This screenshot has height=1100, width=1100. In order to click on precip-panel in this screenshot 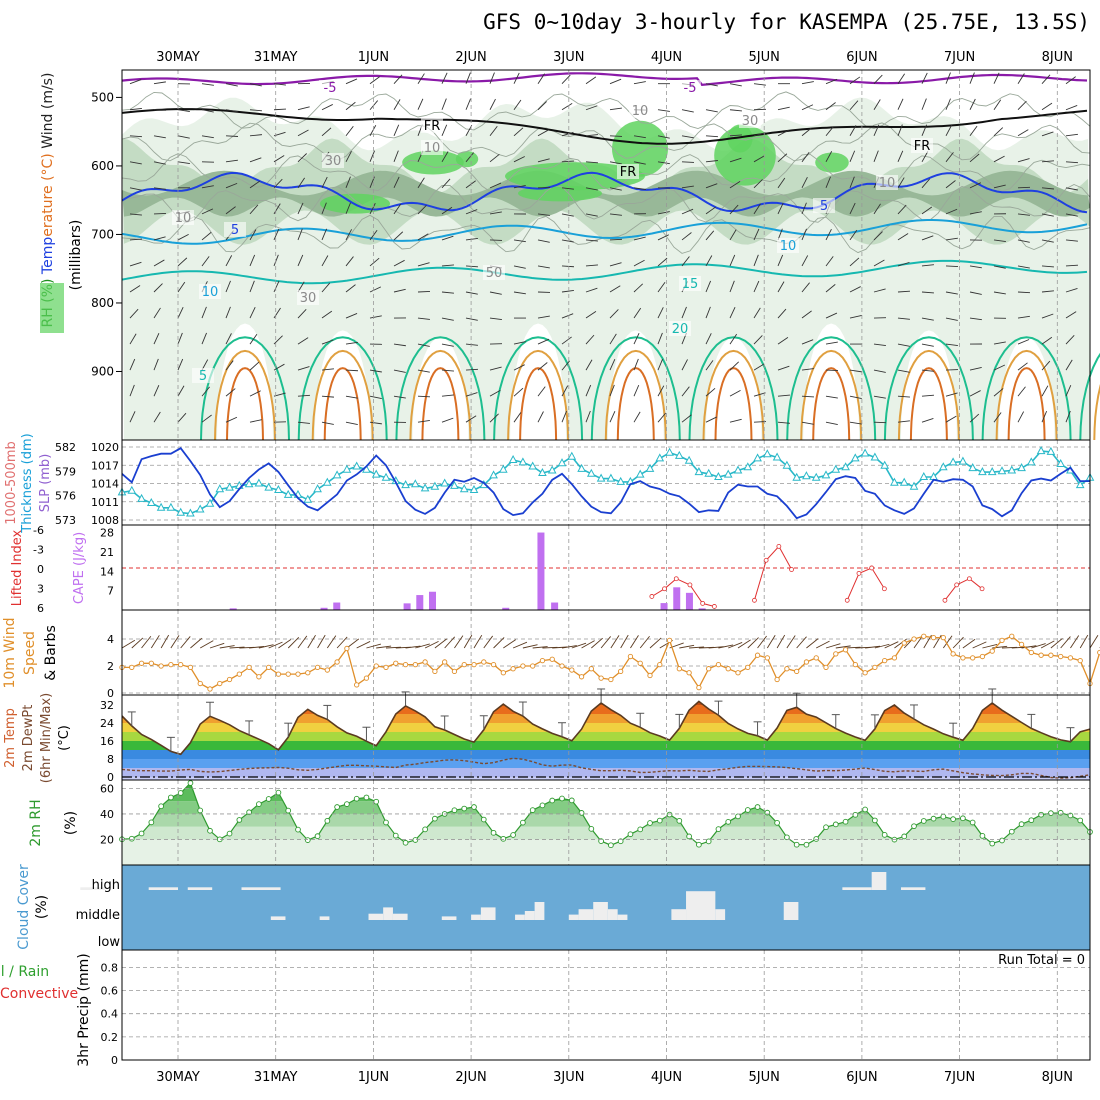, I will do `click(606, 1005)`.